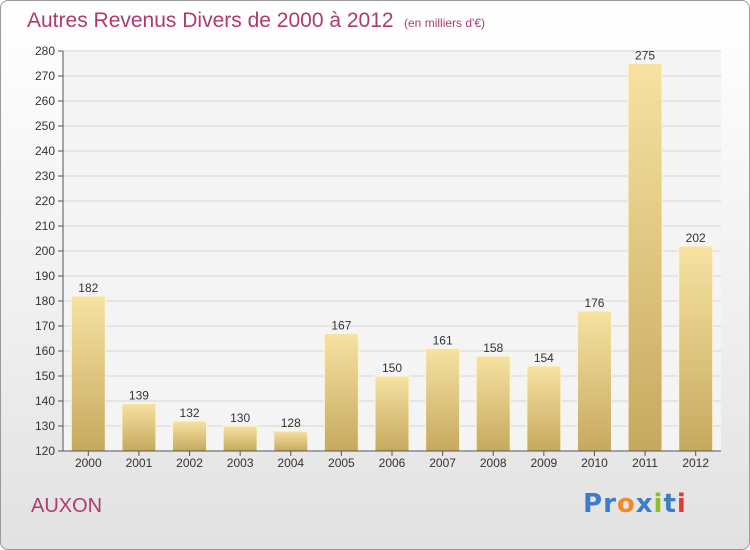  What do you see at coordinates (45, 351) in the screenshot?
I see `y-tick-label: 160` at bounding box center [45, 351].